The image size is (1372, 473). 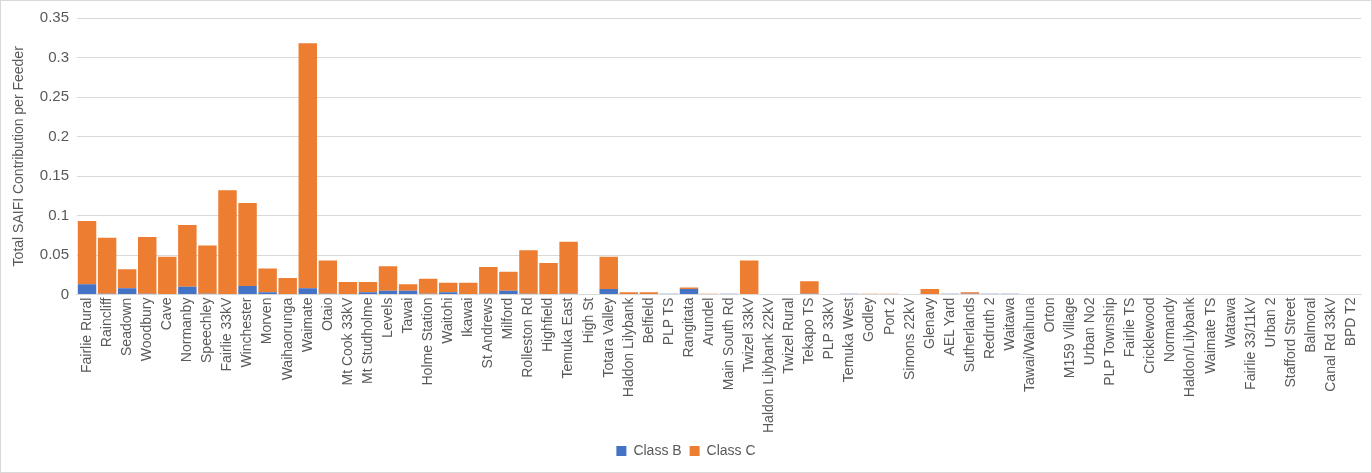 I want to click on x-tick-label: Urban No2, so click(x=1089, y=331).